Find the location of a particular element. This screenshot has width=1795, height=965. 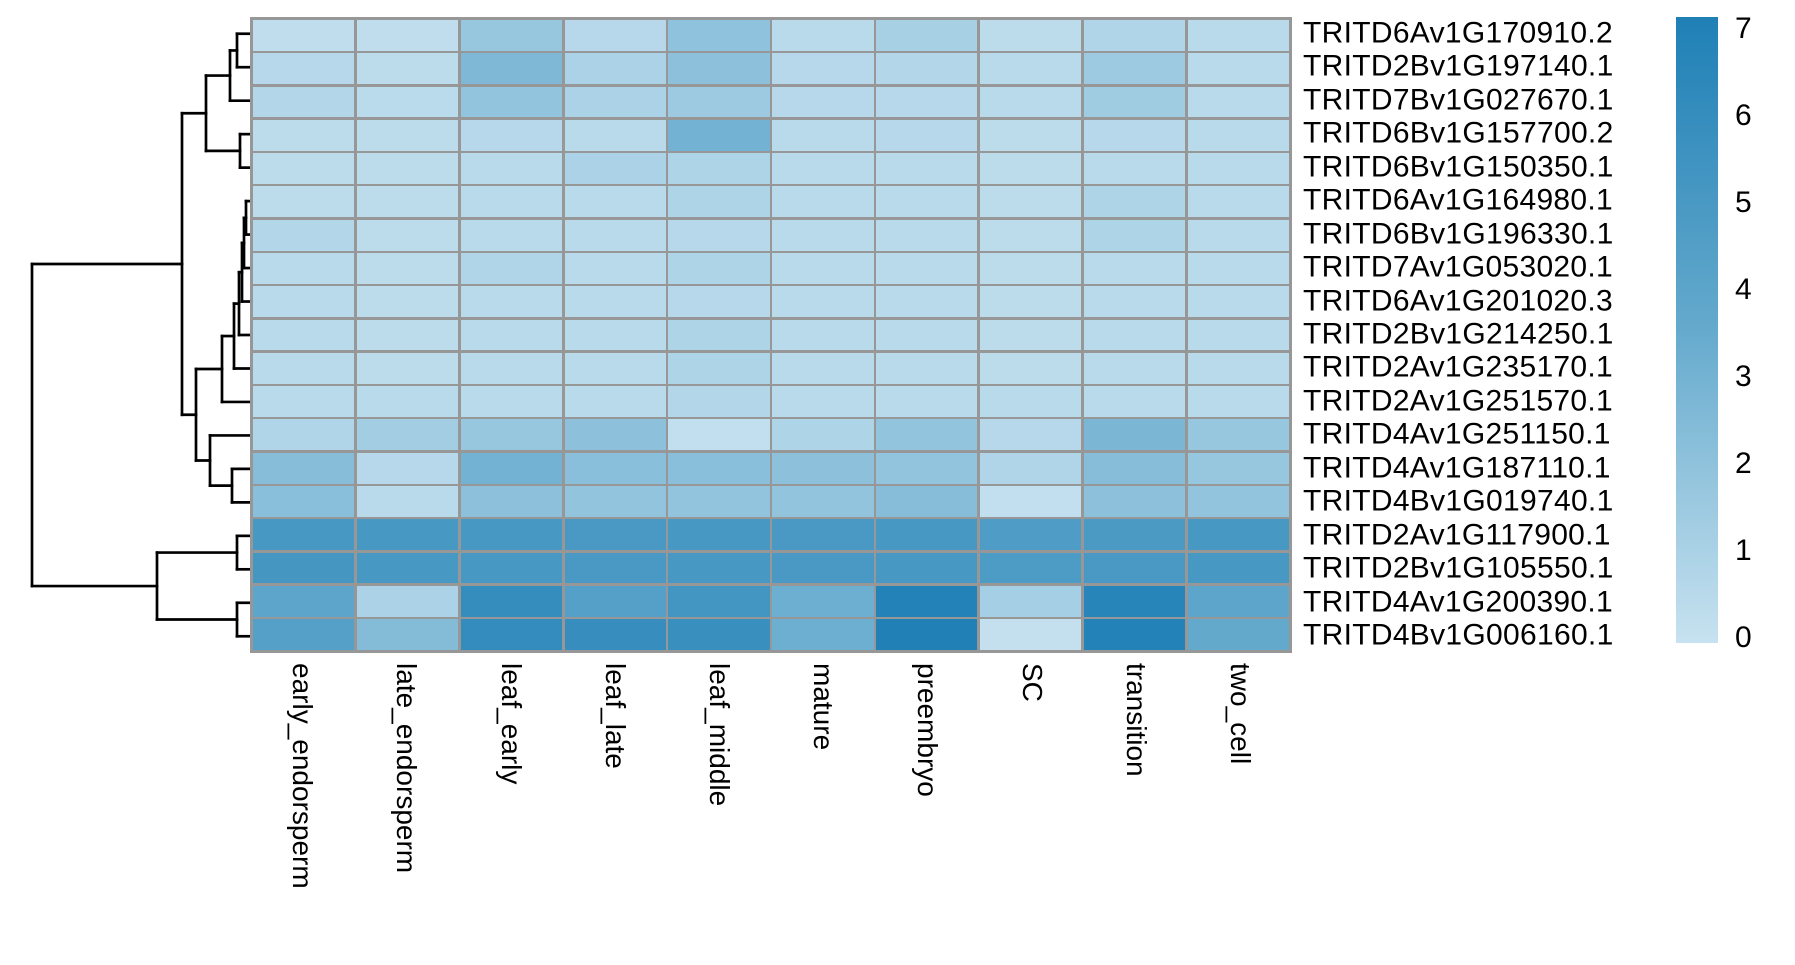

row-label: TRITD7Av1G053020.1 is located at coordinates (1458, 267).